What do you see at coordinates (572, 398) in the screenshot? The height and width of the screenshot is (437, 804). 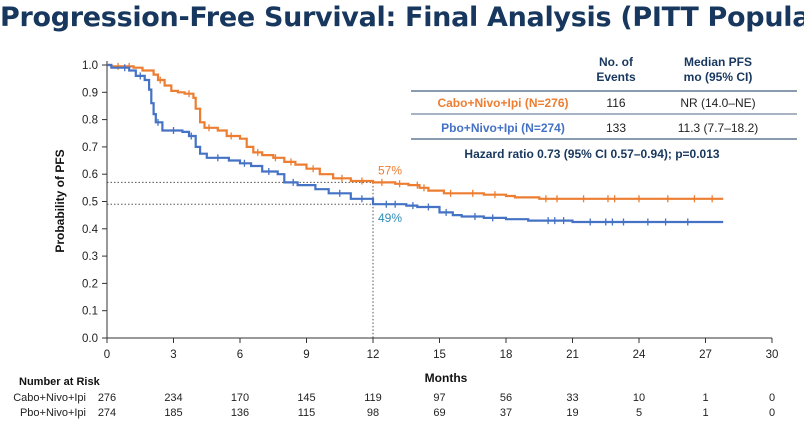 I see `risk-value: 33` at bounding box center [572, 398].